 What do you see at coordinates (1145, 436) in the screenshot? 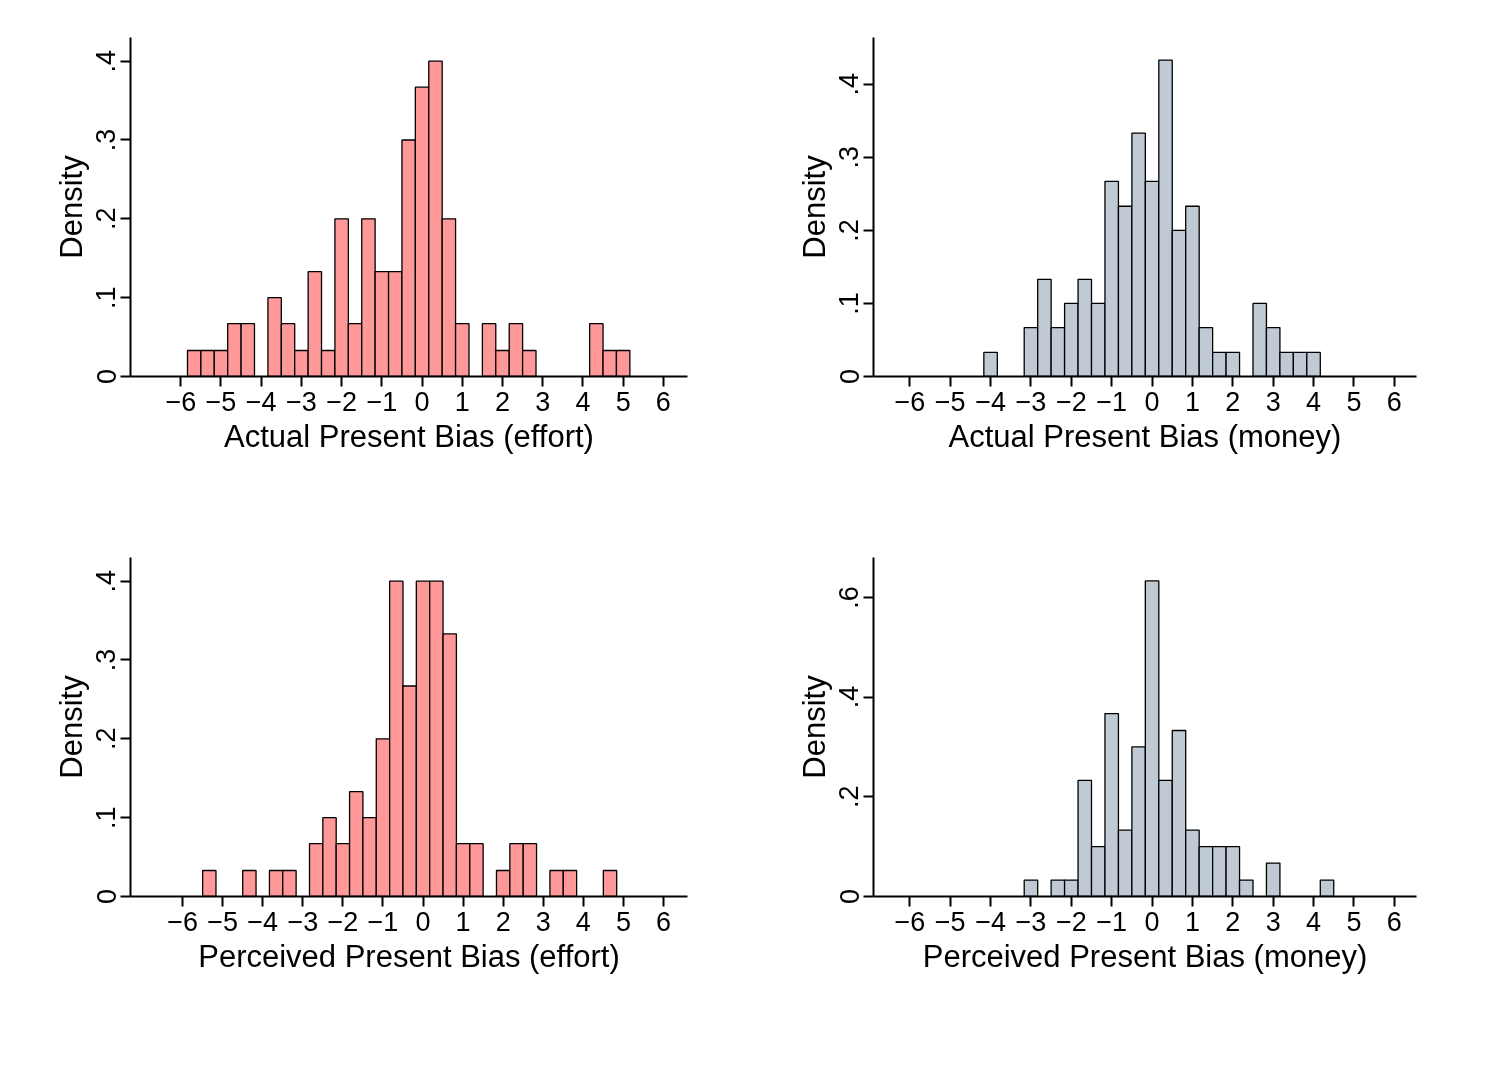
I see `x-axis-title: Actual Present Bias (money)` at bounding box center [1145, 436].